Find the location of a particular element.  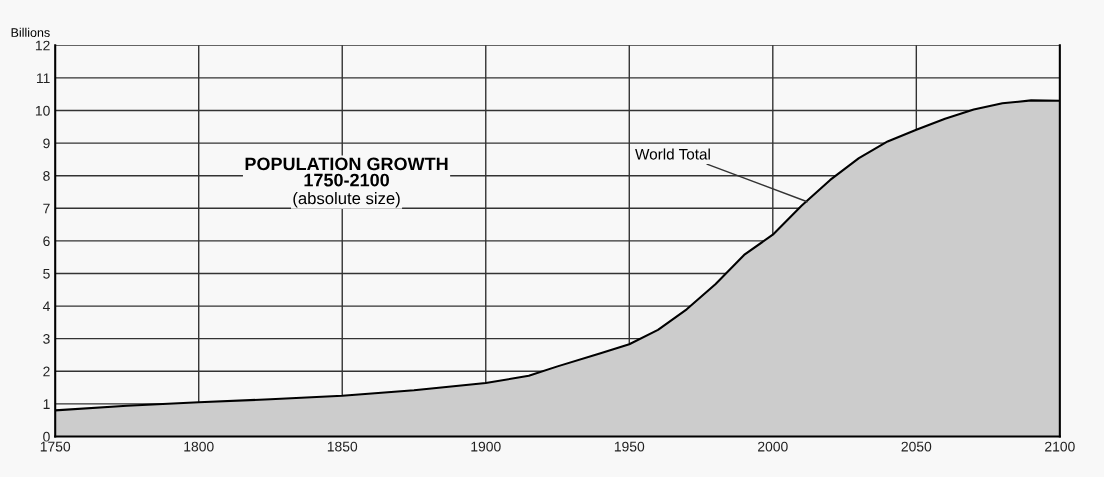

y-tick-label: 7 is located at coordinates (46, 208).